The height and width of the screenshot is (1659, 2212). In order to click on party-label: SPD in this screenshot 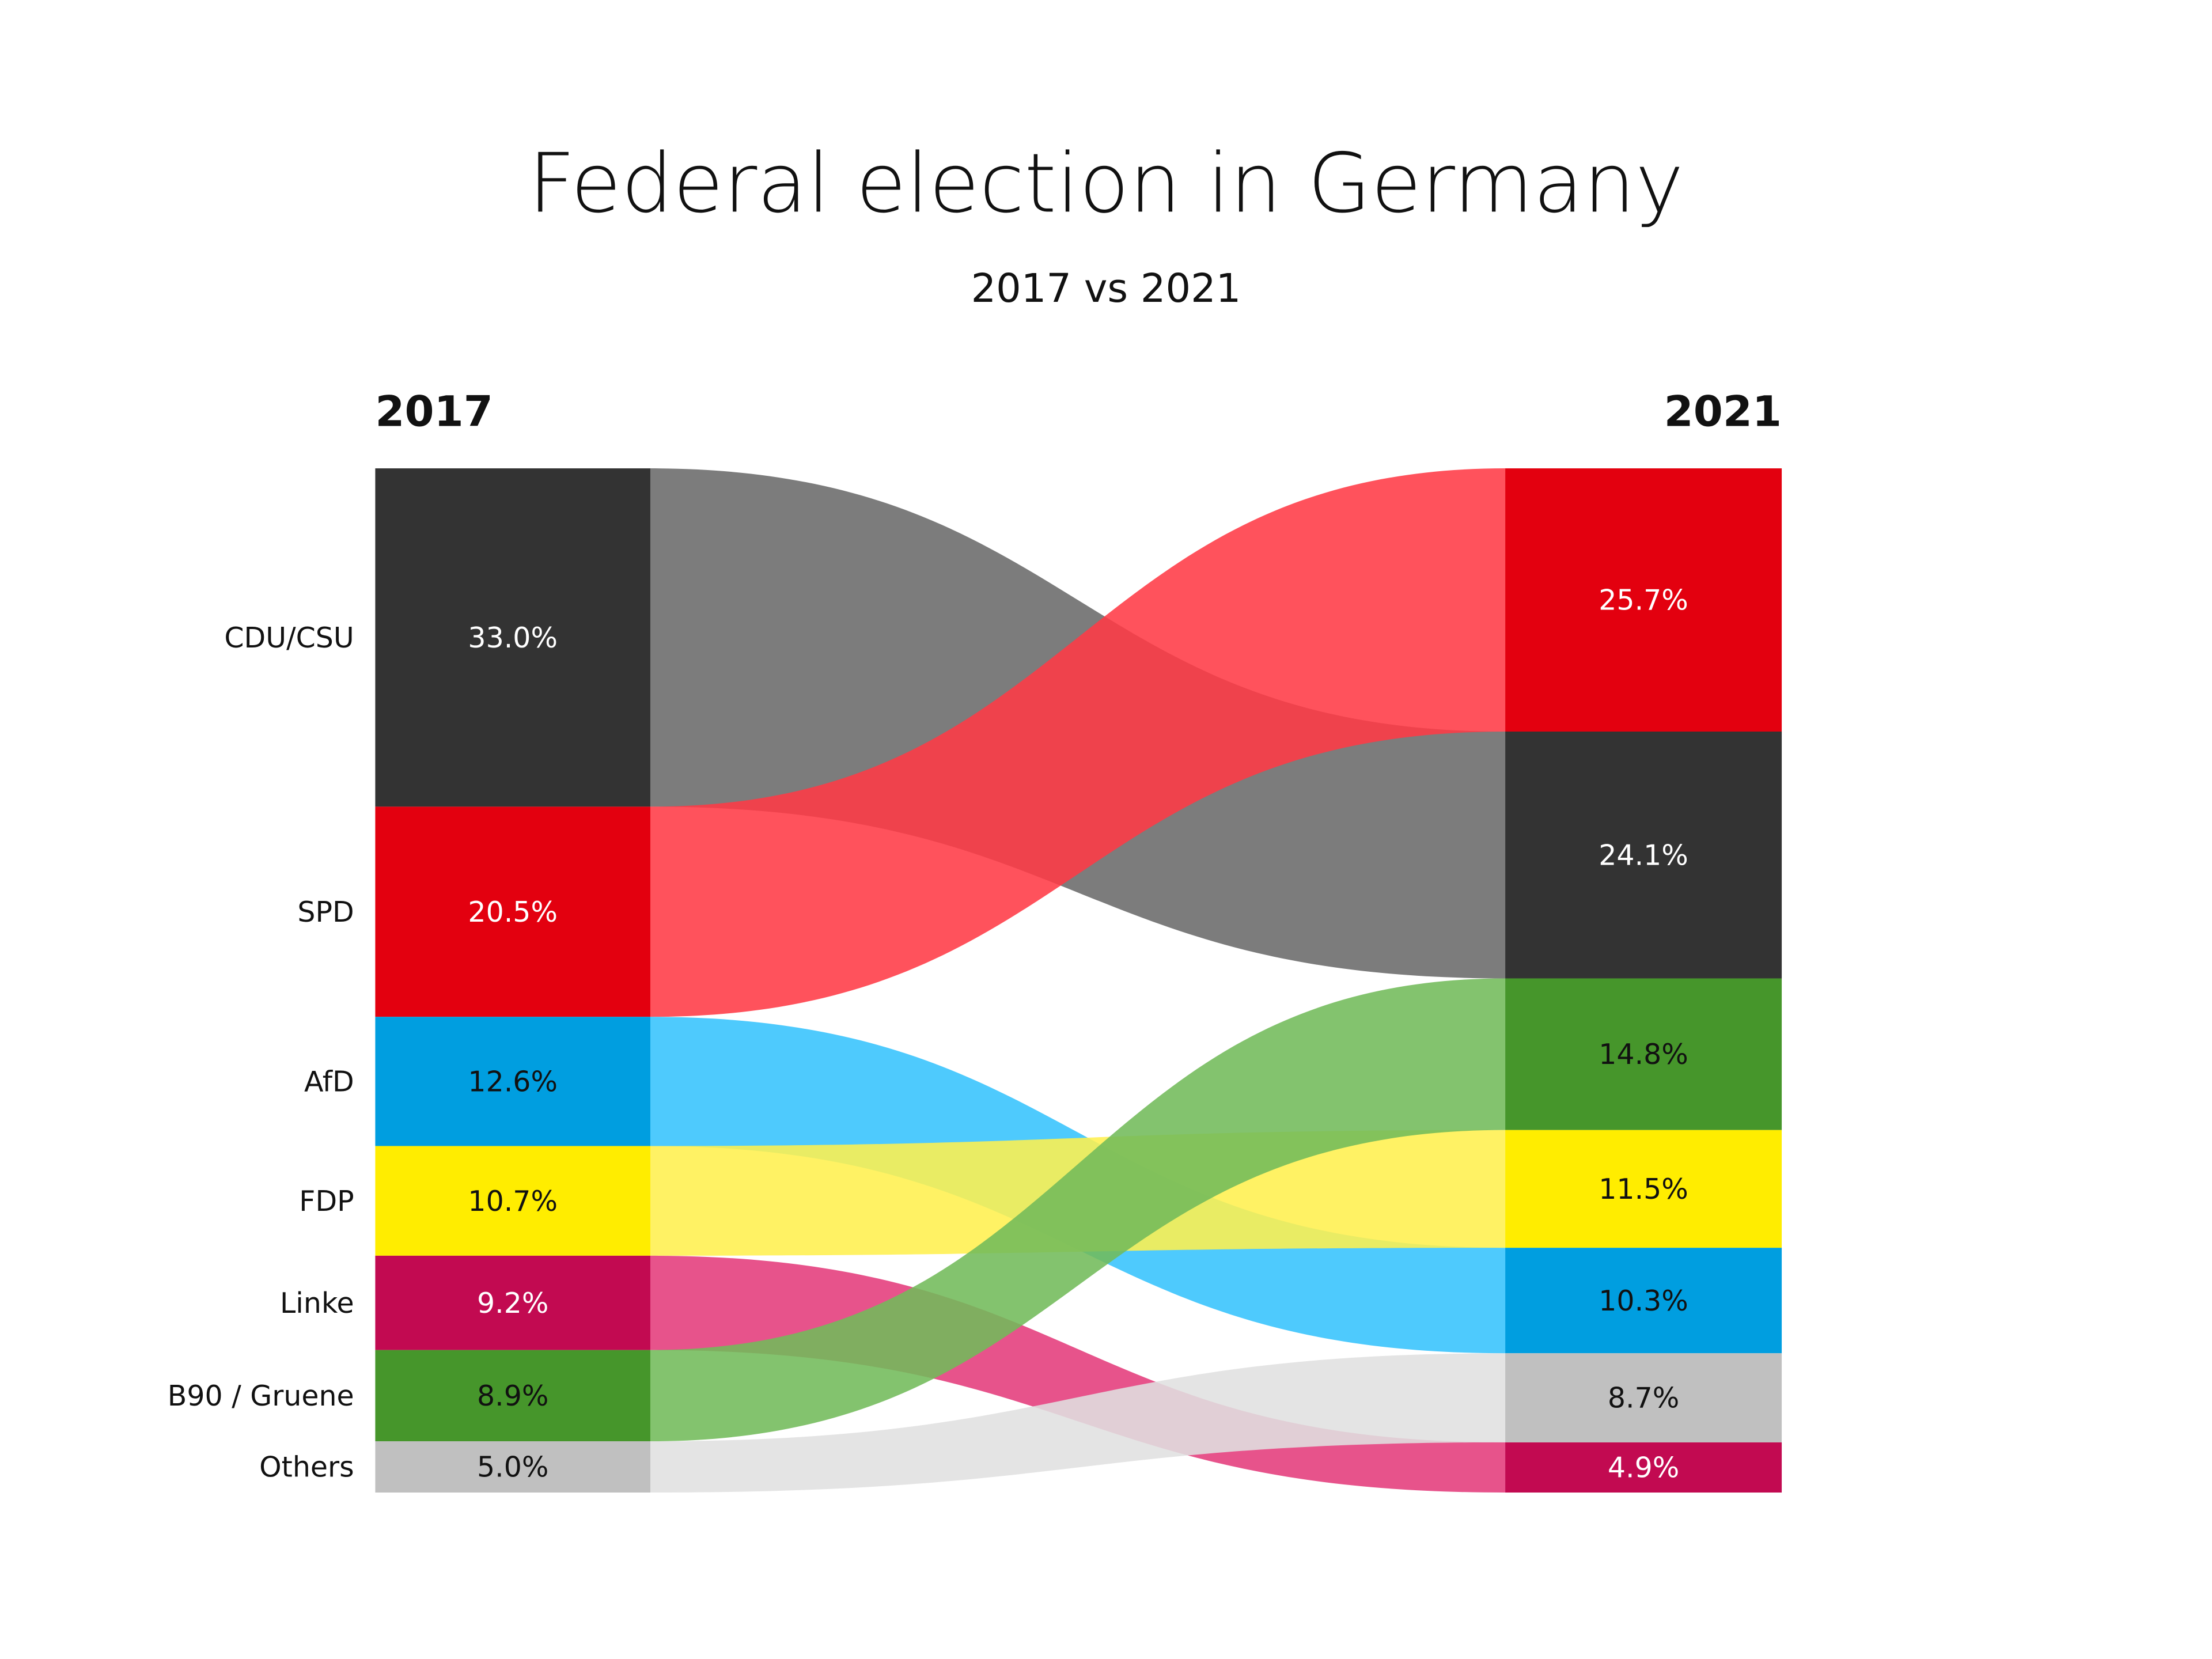, I will do `click(325, 912)`.